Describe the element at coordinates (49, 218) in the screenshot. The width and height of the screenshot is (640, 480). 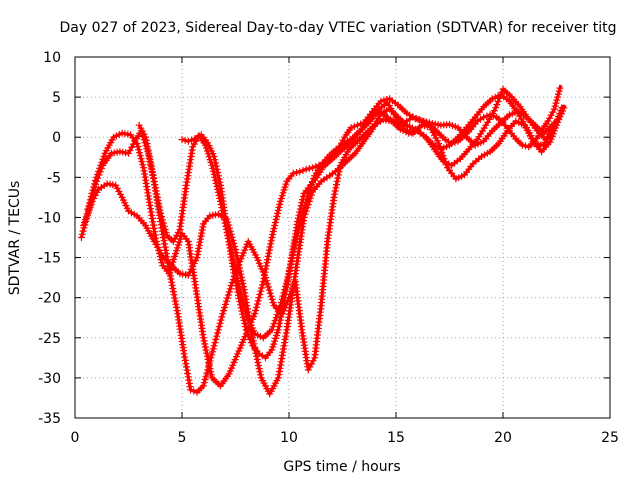
I see `y-tick-label: -10` at that location.